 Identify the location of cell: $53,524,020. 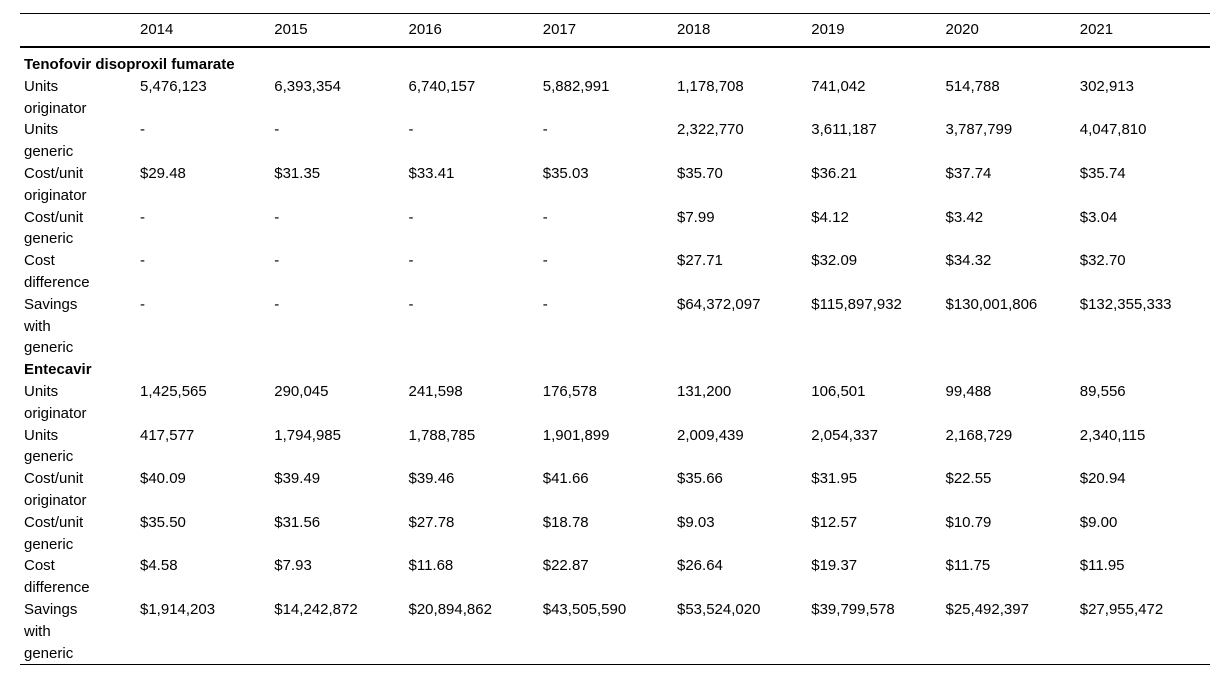
(719, 609).